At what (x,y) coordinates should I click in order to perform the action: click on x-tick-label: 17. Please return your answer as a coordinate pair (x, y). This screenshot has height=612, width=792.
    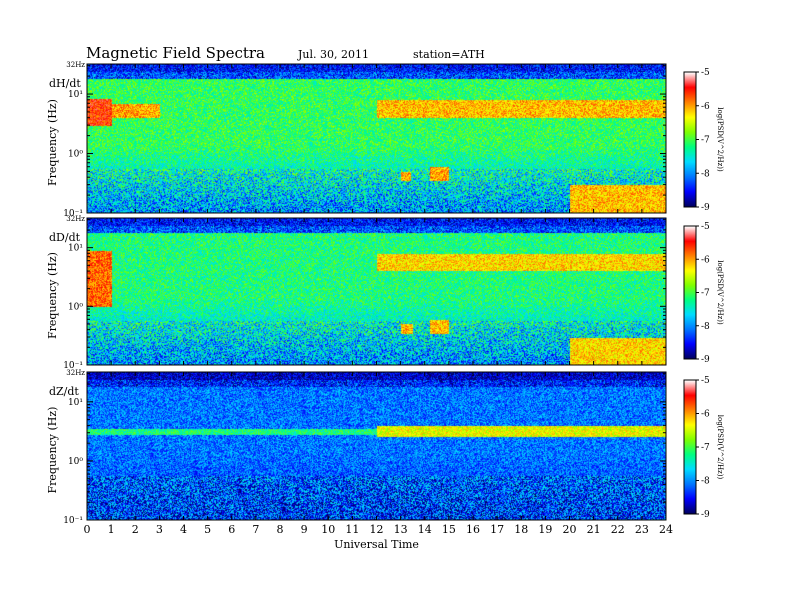
    Looking at the image, I should click on (497, 529).